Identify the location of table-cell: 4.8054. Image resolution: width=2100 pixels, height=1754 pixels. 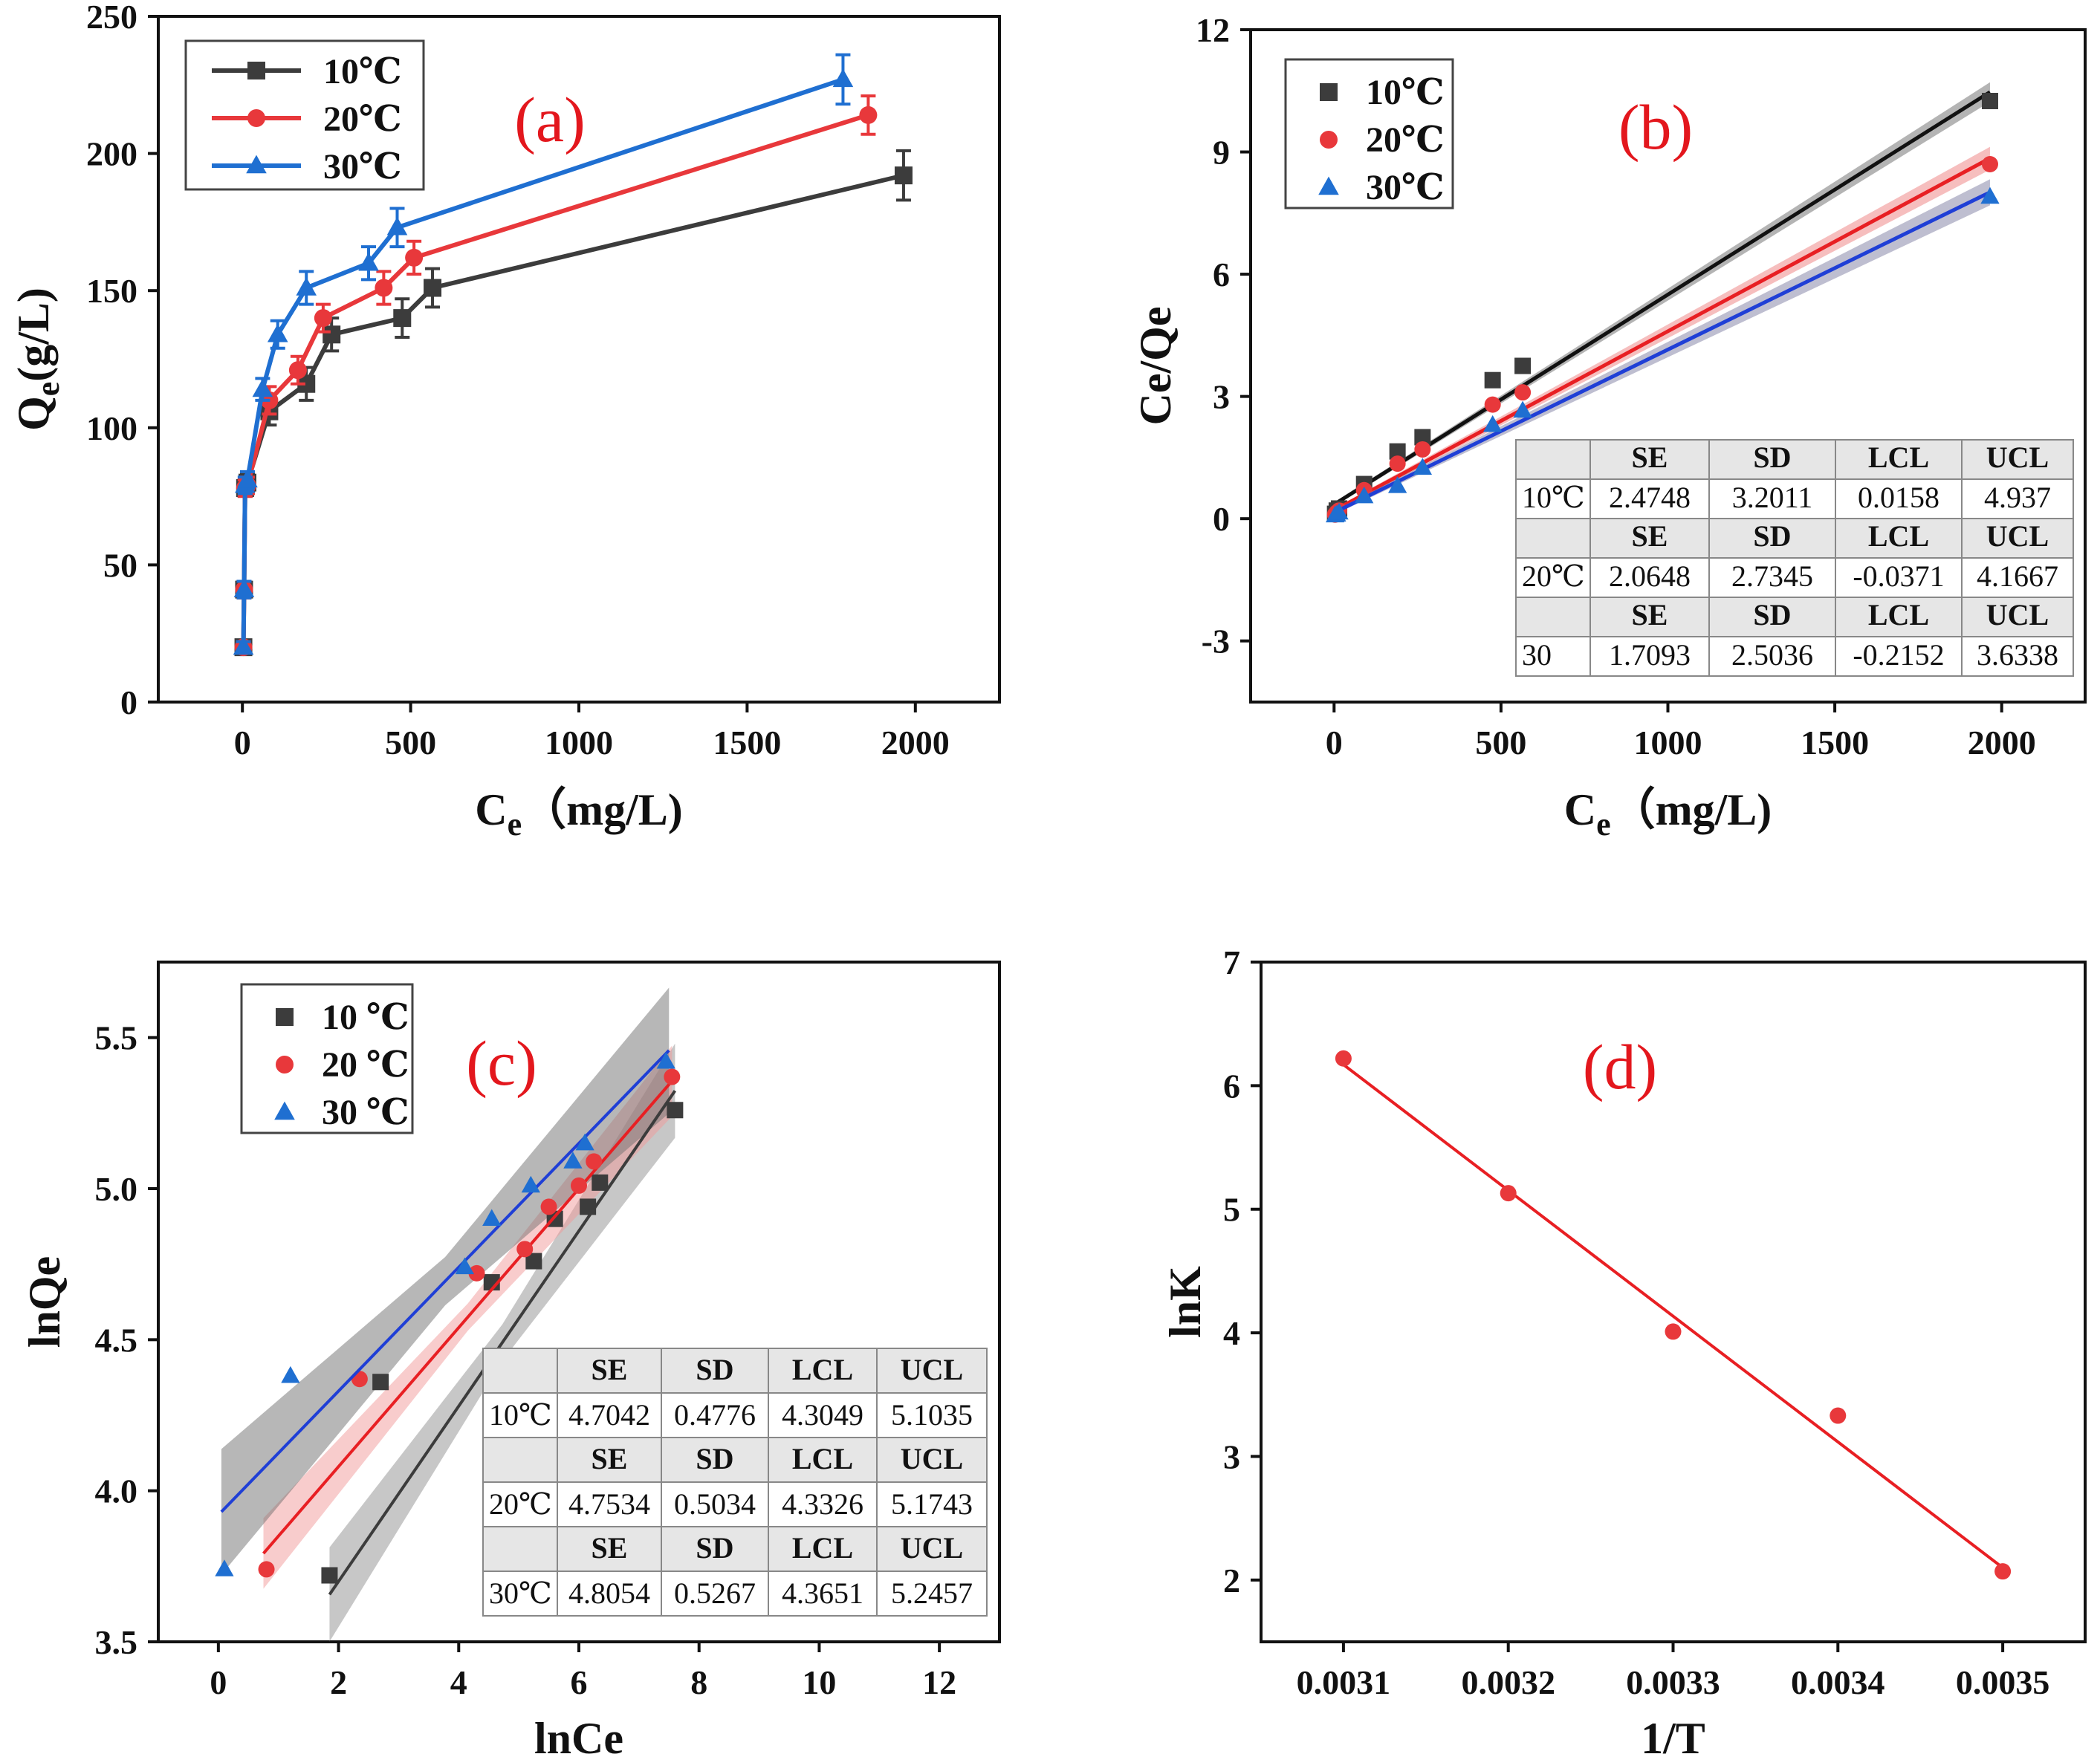
(609, 1593).